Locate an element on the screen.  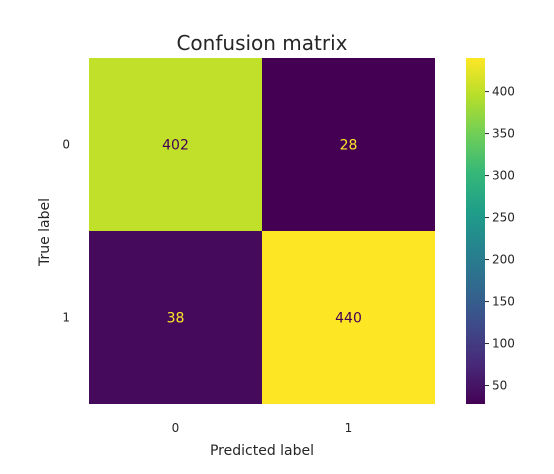
cell-value-label: 38 is located at coordinates (176, 319).